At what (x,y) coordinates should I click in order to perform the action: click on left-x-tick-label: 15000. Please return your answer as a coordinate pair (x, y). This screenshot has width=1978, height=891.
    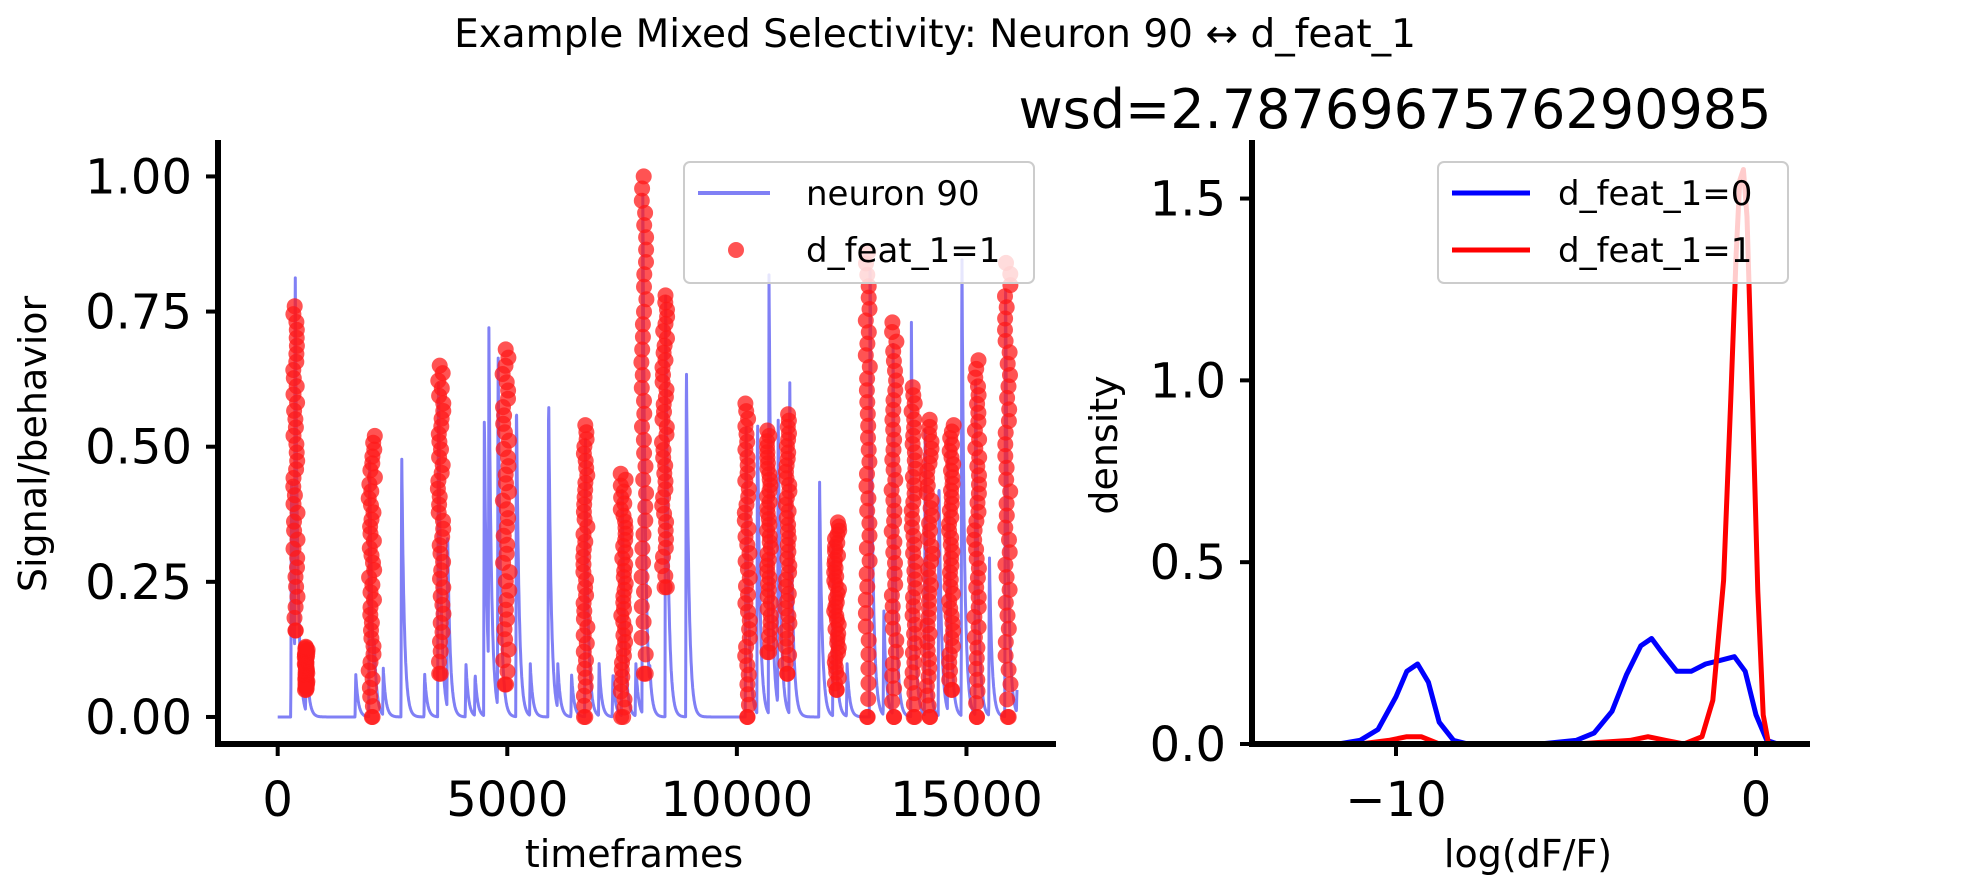
    Looking at the image, I should click on (966, 800).